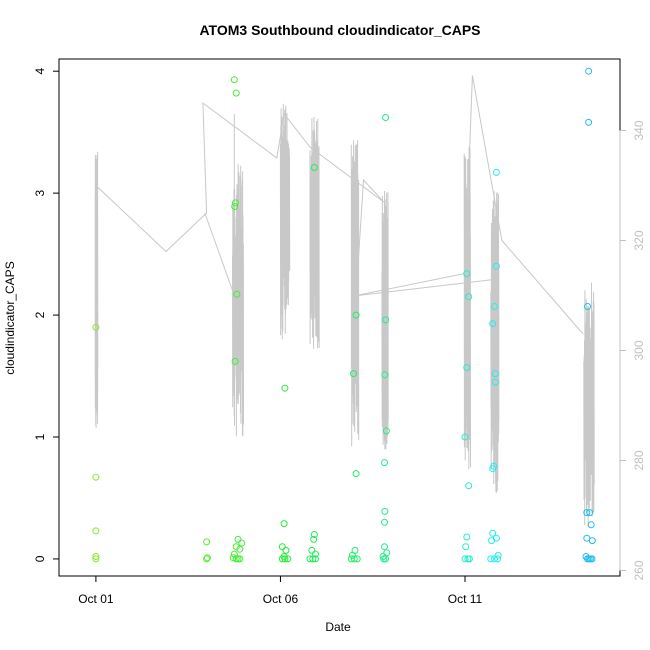  Describe the element at coordinates (281, 599) in the screenshot. I see `x-tick-label: Oct 06` at that location.